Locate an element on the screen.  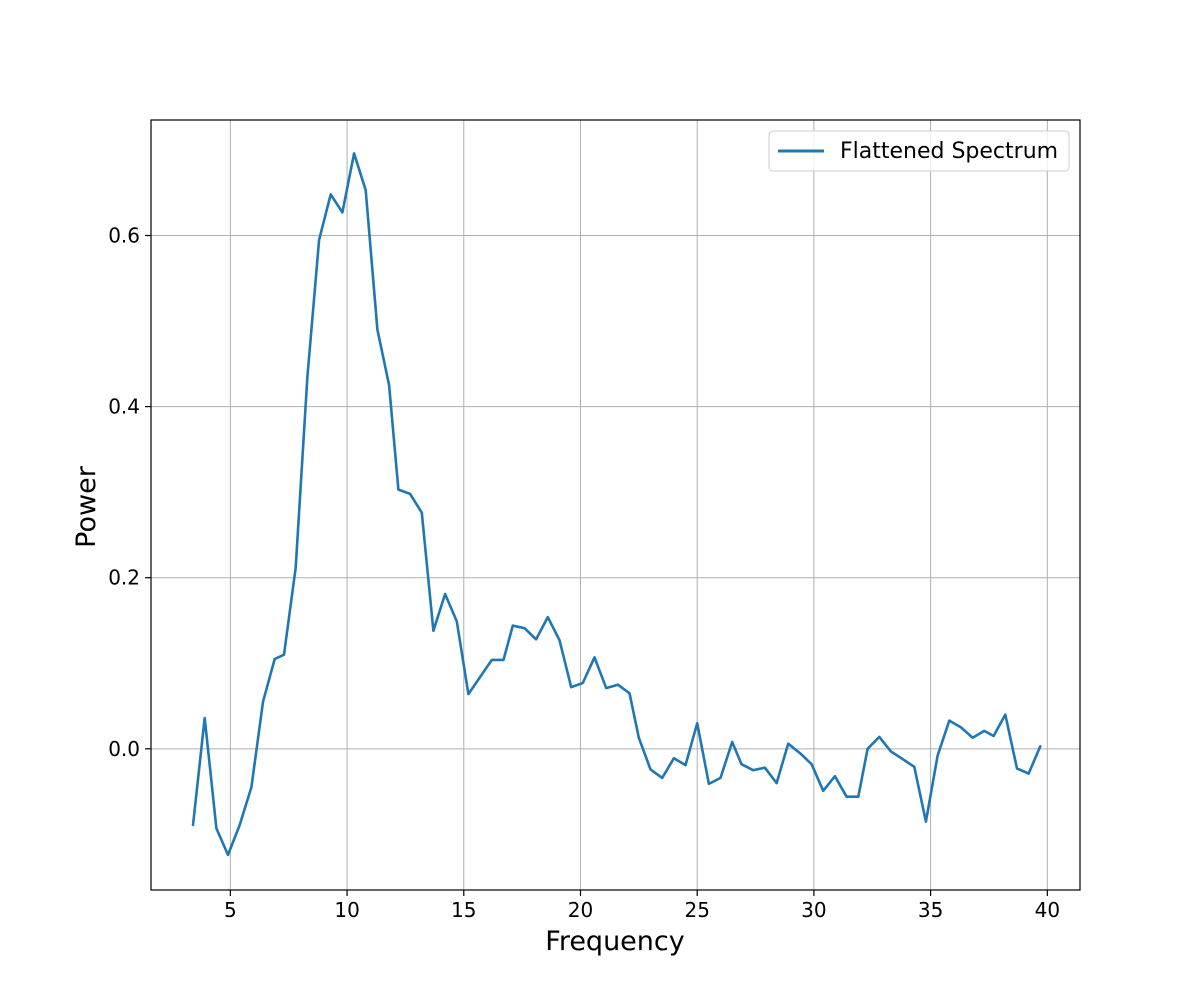
x-tick-label: 30 is located at coordinates (813, 910).